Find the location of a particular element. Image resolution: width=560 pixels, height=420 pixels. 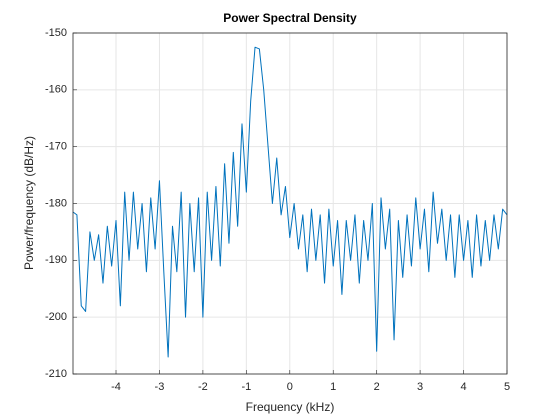

x-tick-label: 1 is located at coordinates (333, 387).